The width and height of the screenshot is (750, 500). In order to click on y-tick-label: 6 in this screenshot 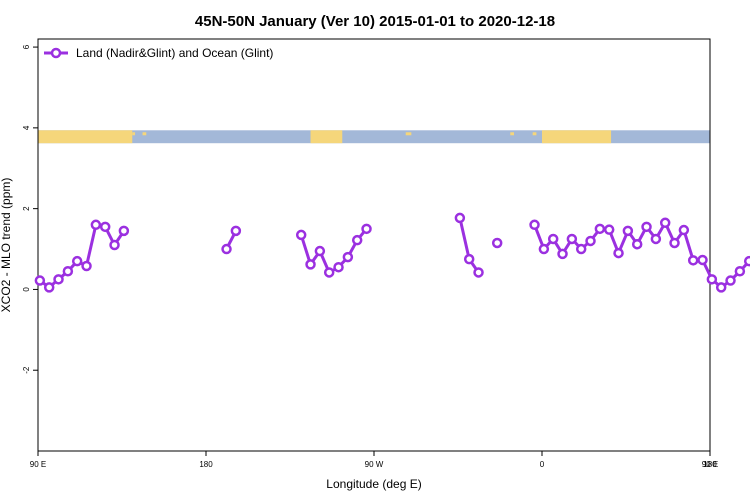, I will do `click(26, 46)`.